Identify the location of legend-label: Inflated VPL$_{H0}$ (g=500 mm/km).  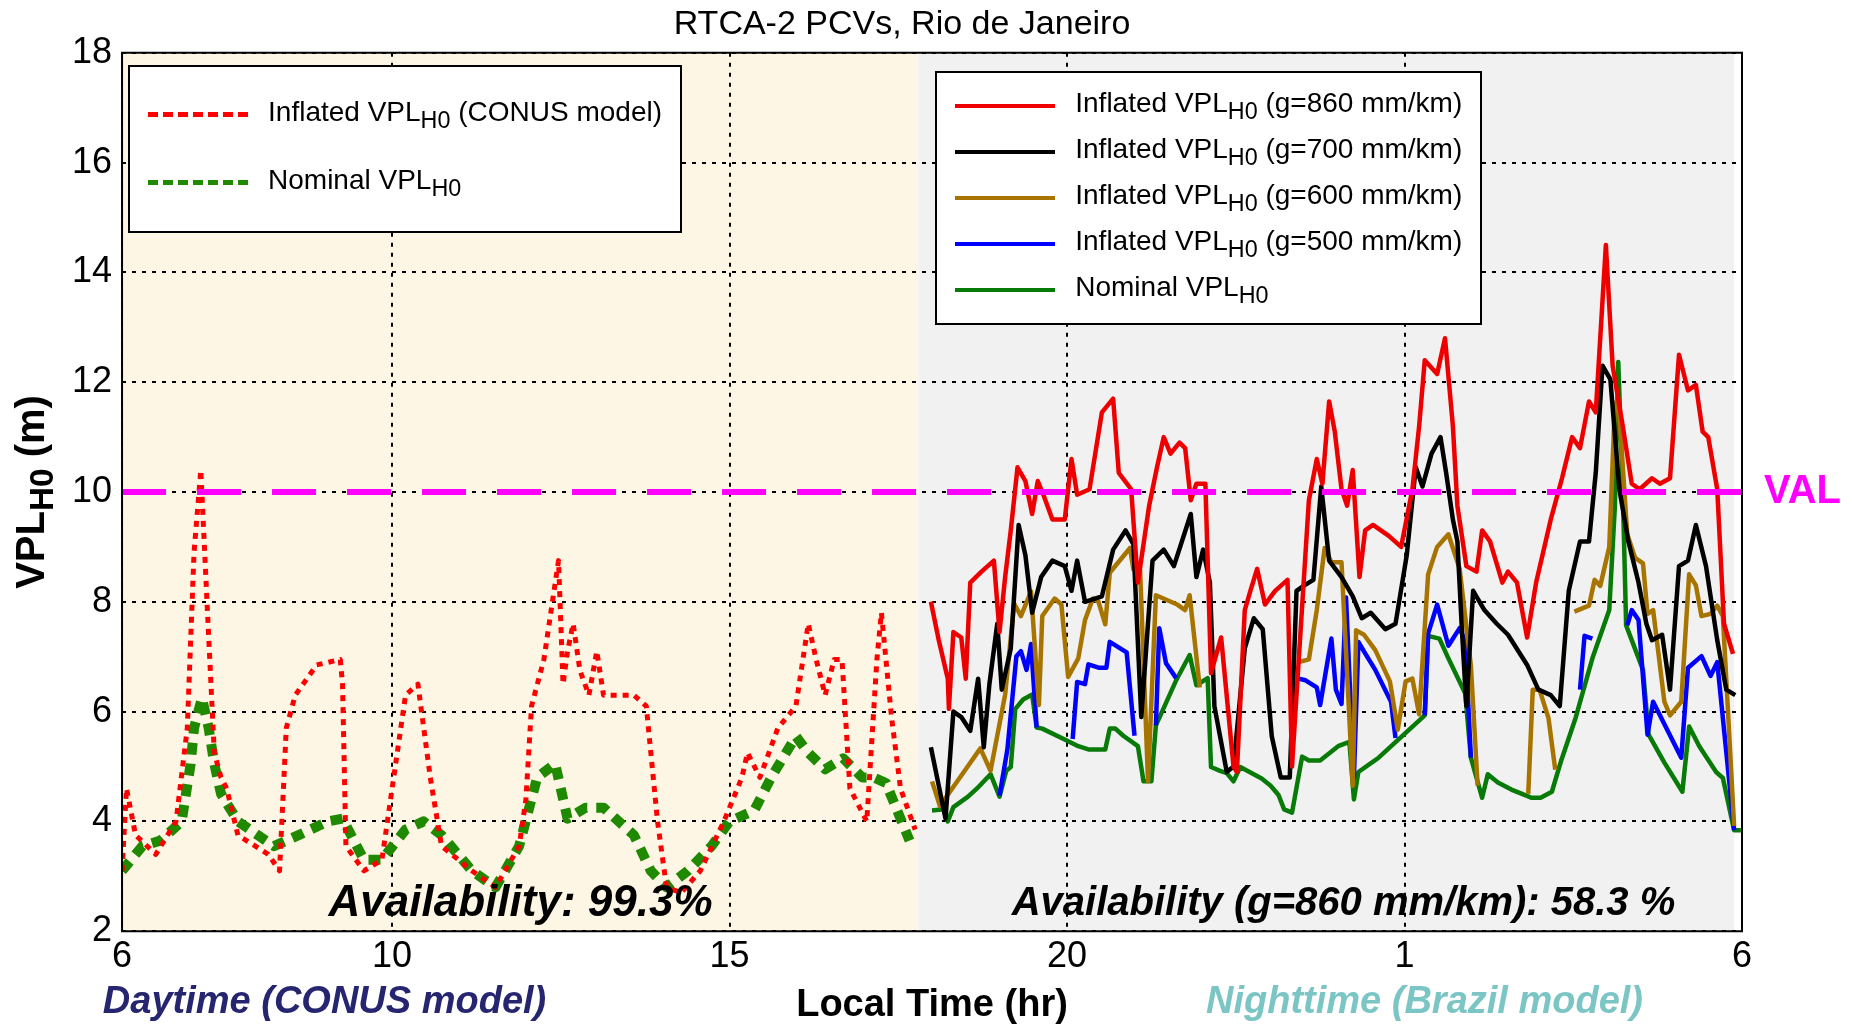
(1269, 244).